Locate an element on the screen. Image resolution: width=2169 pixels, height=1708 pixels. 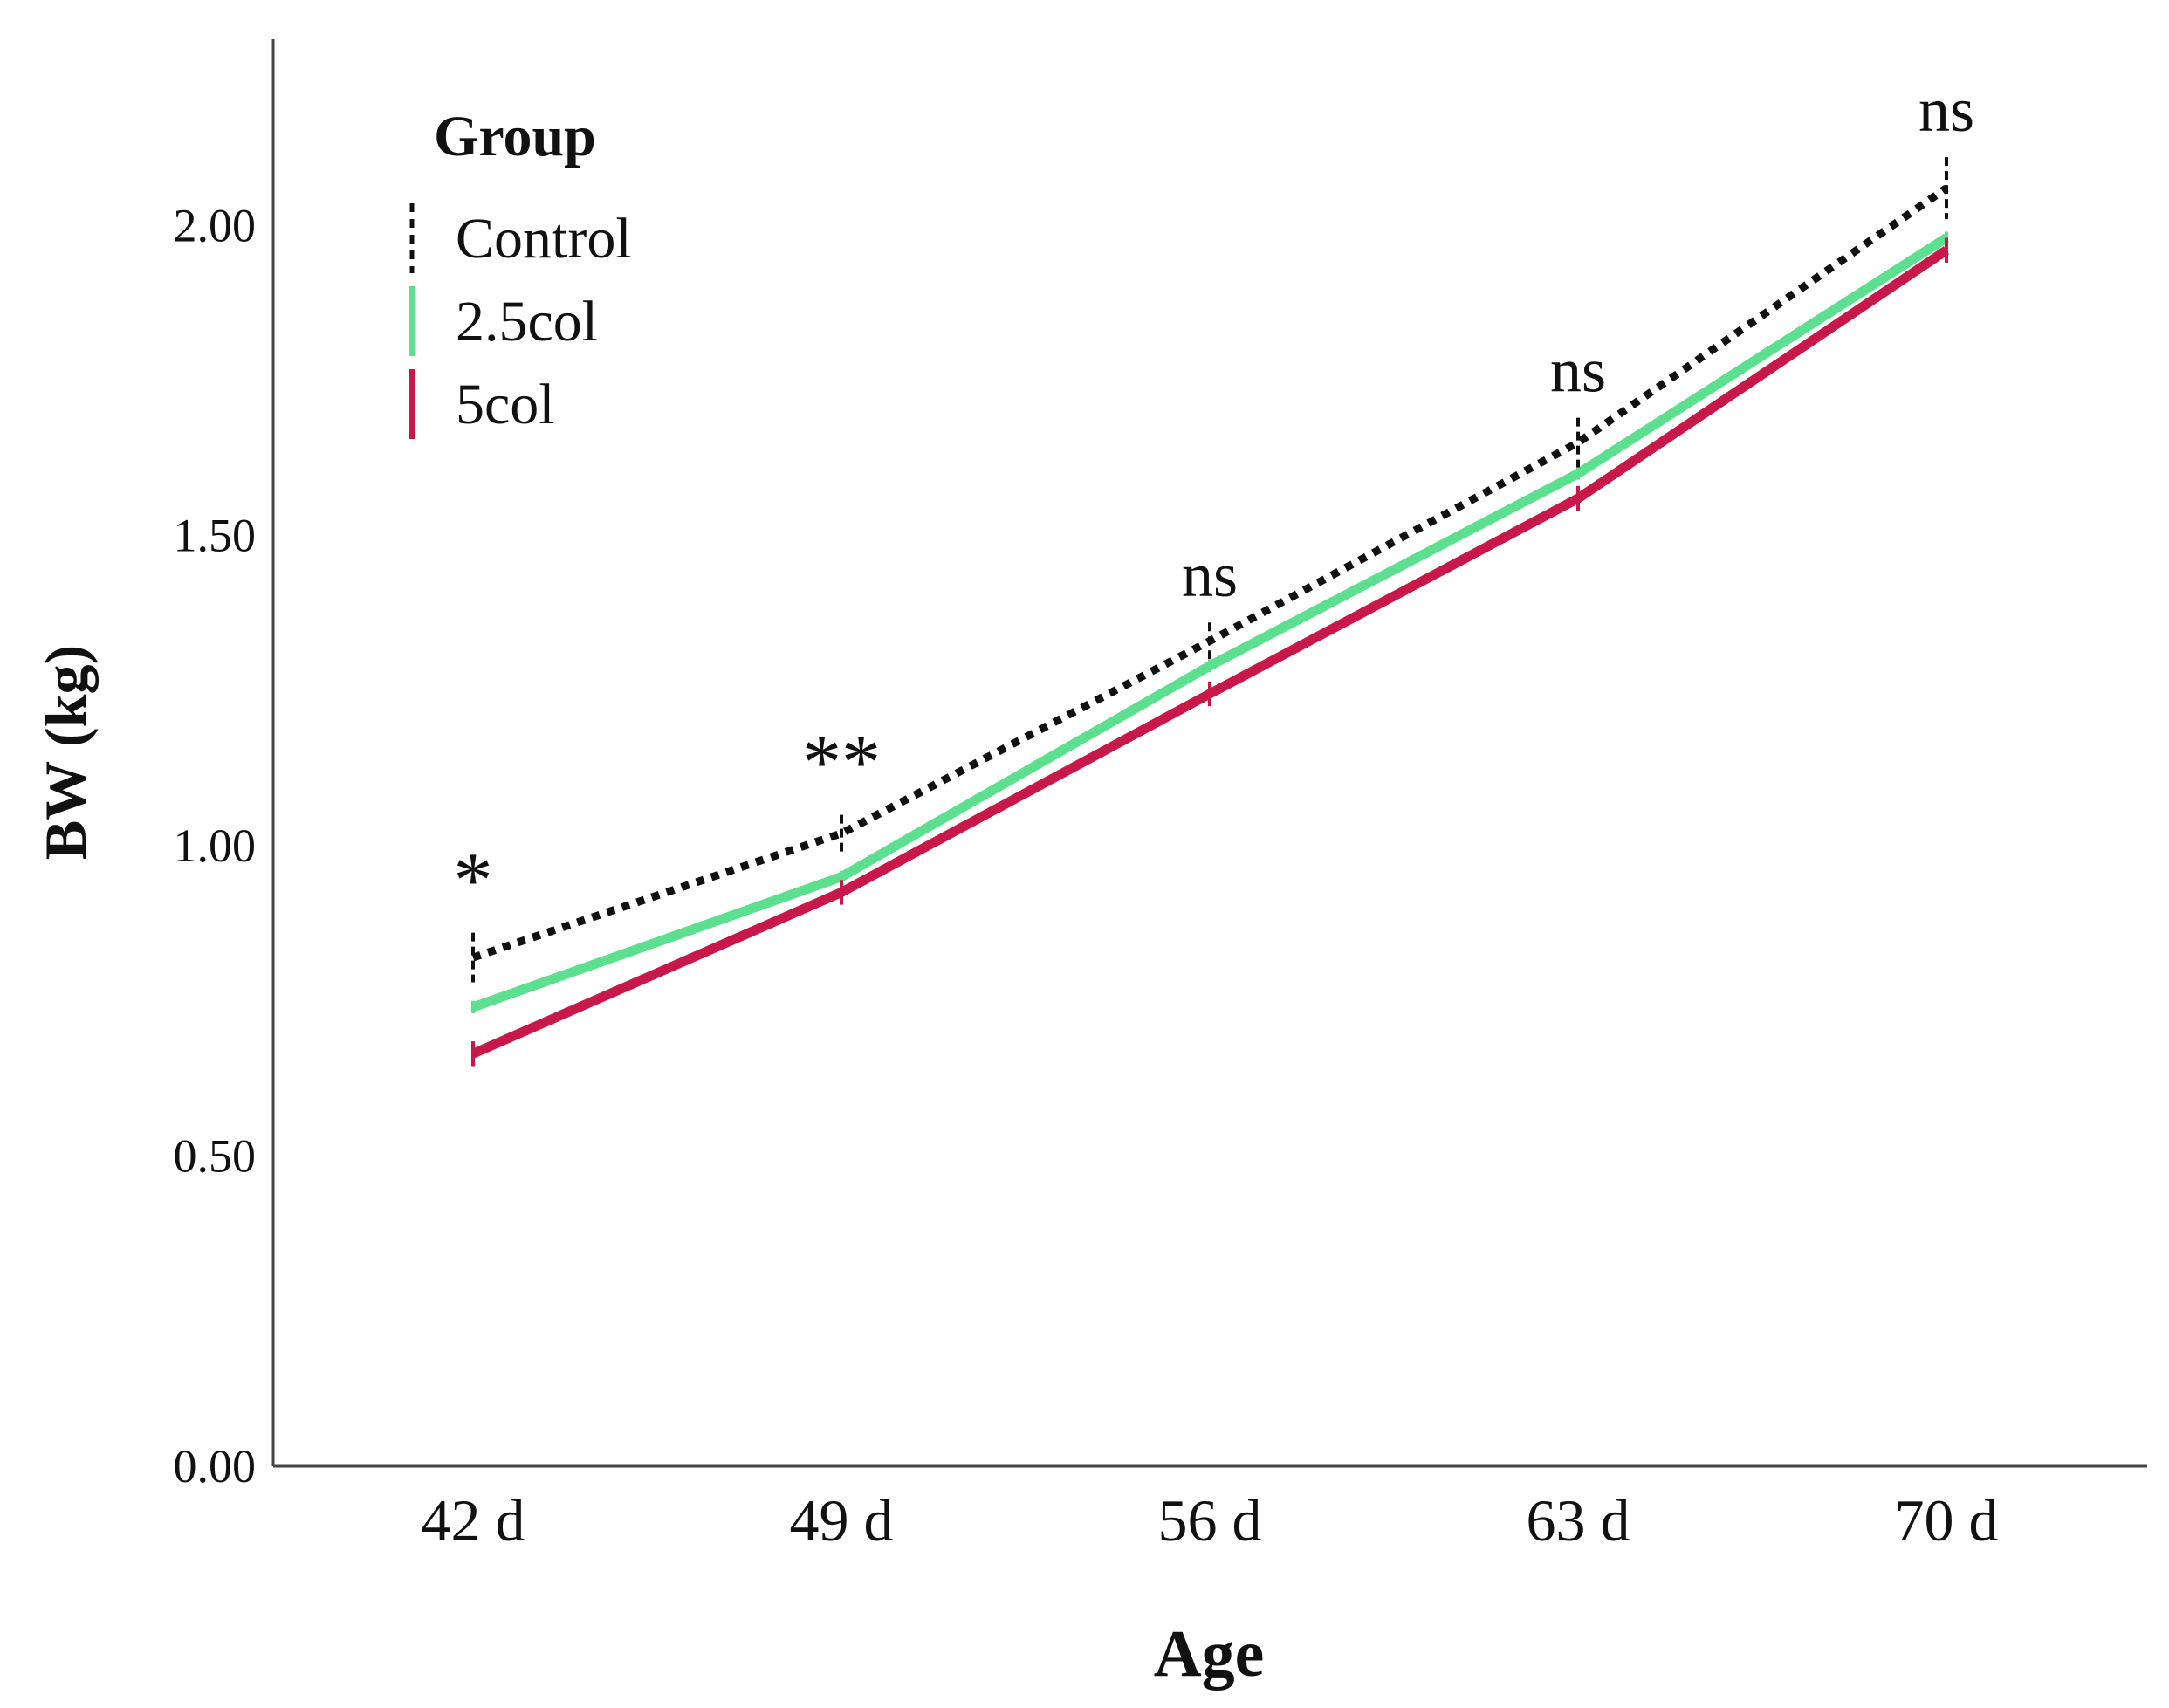
y-tick-label: 1.00 is located at coordinates (215, 846).